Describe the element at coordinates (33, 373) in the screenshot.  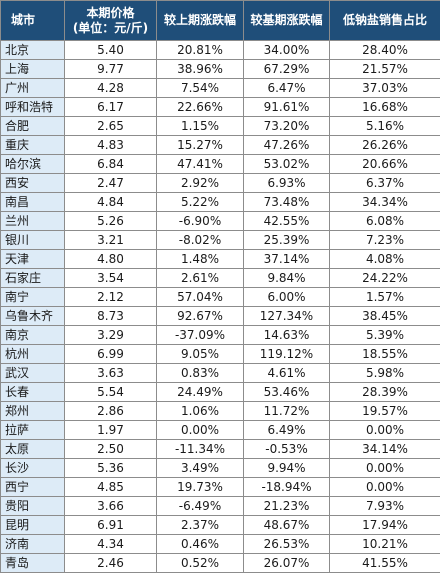
I see `city-cell: 武汉` at that location.